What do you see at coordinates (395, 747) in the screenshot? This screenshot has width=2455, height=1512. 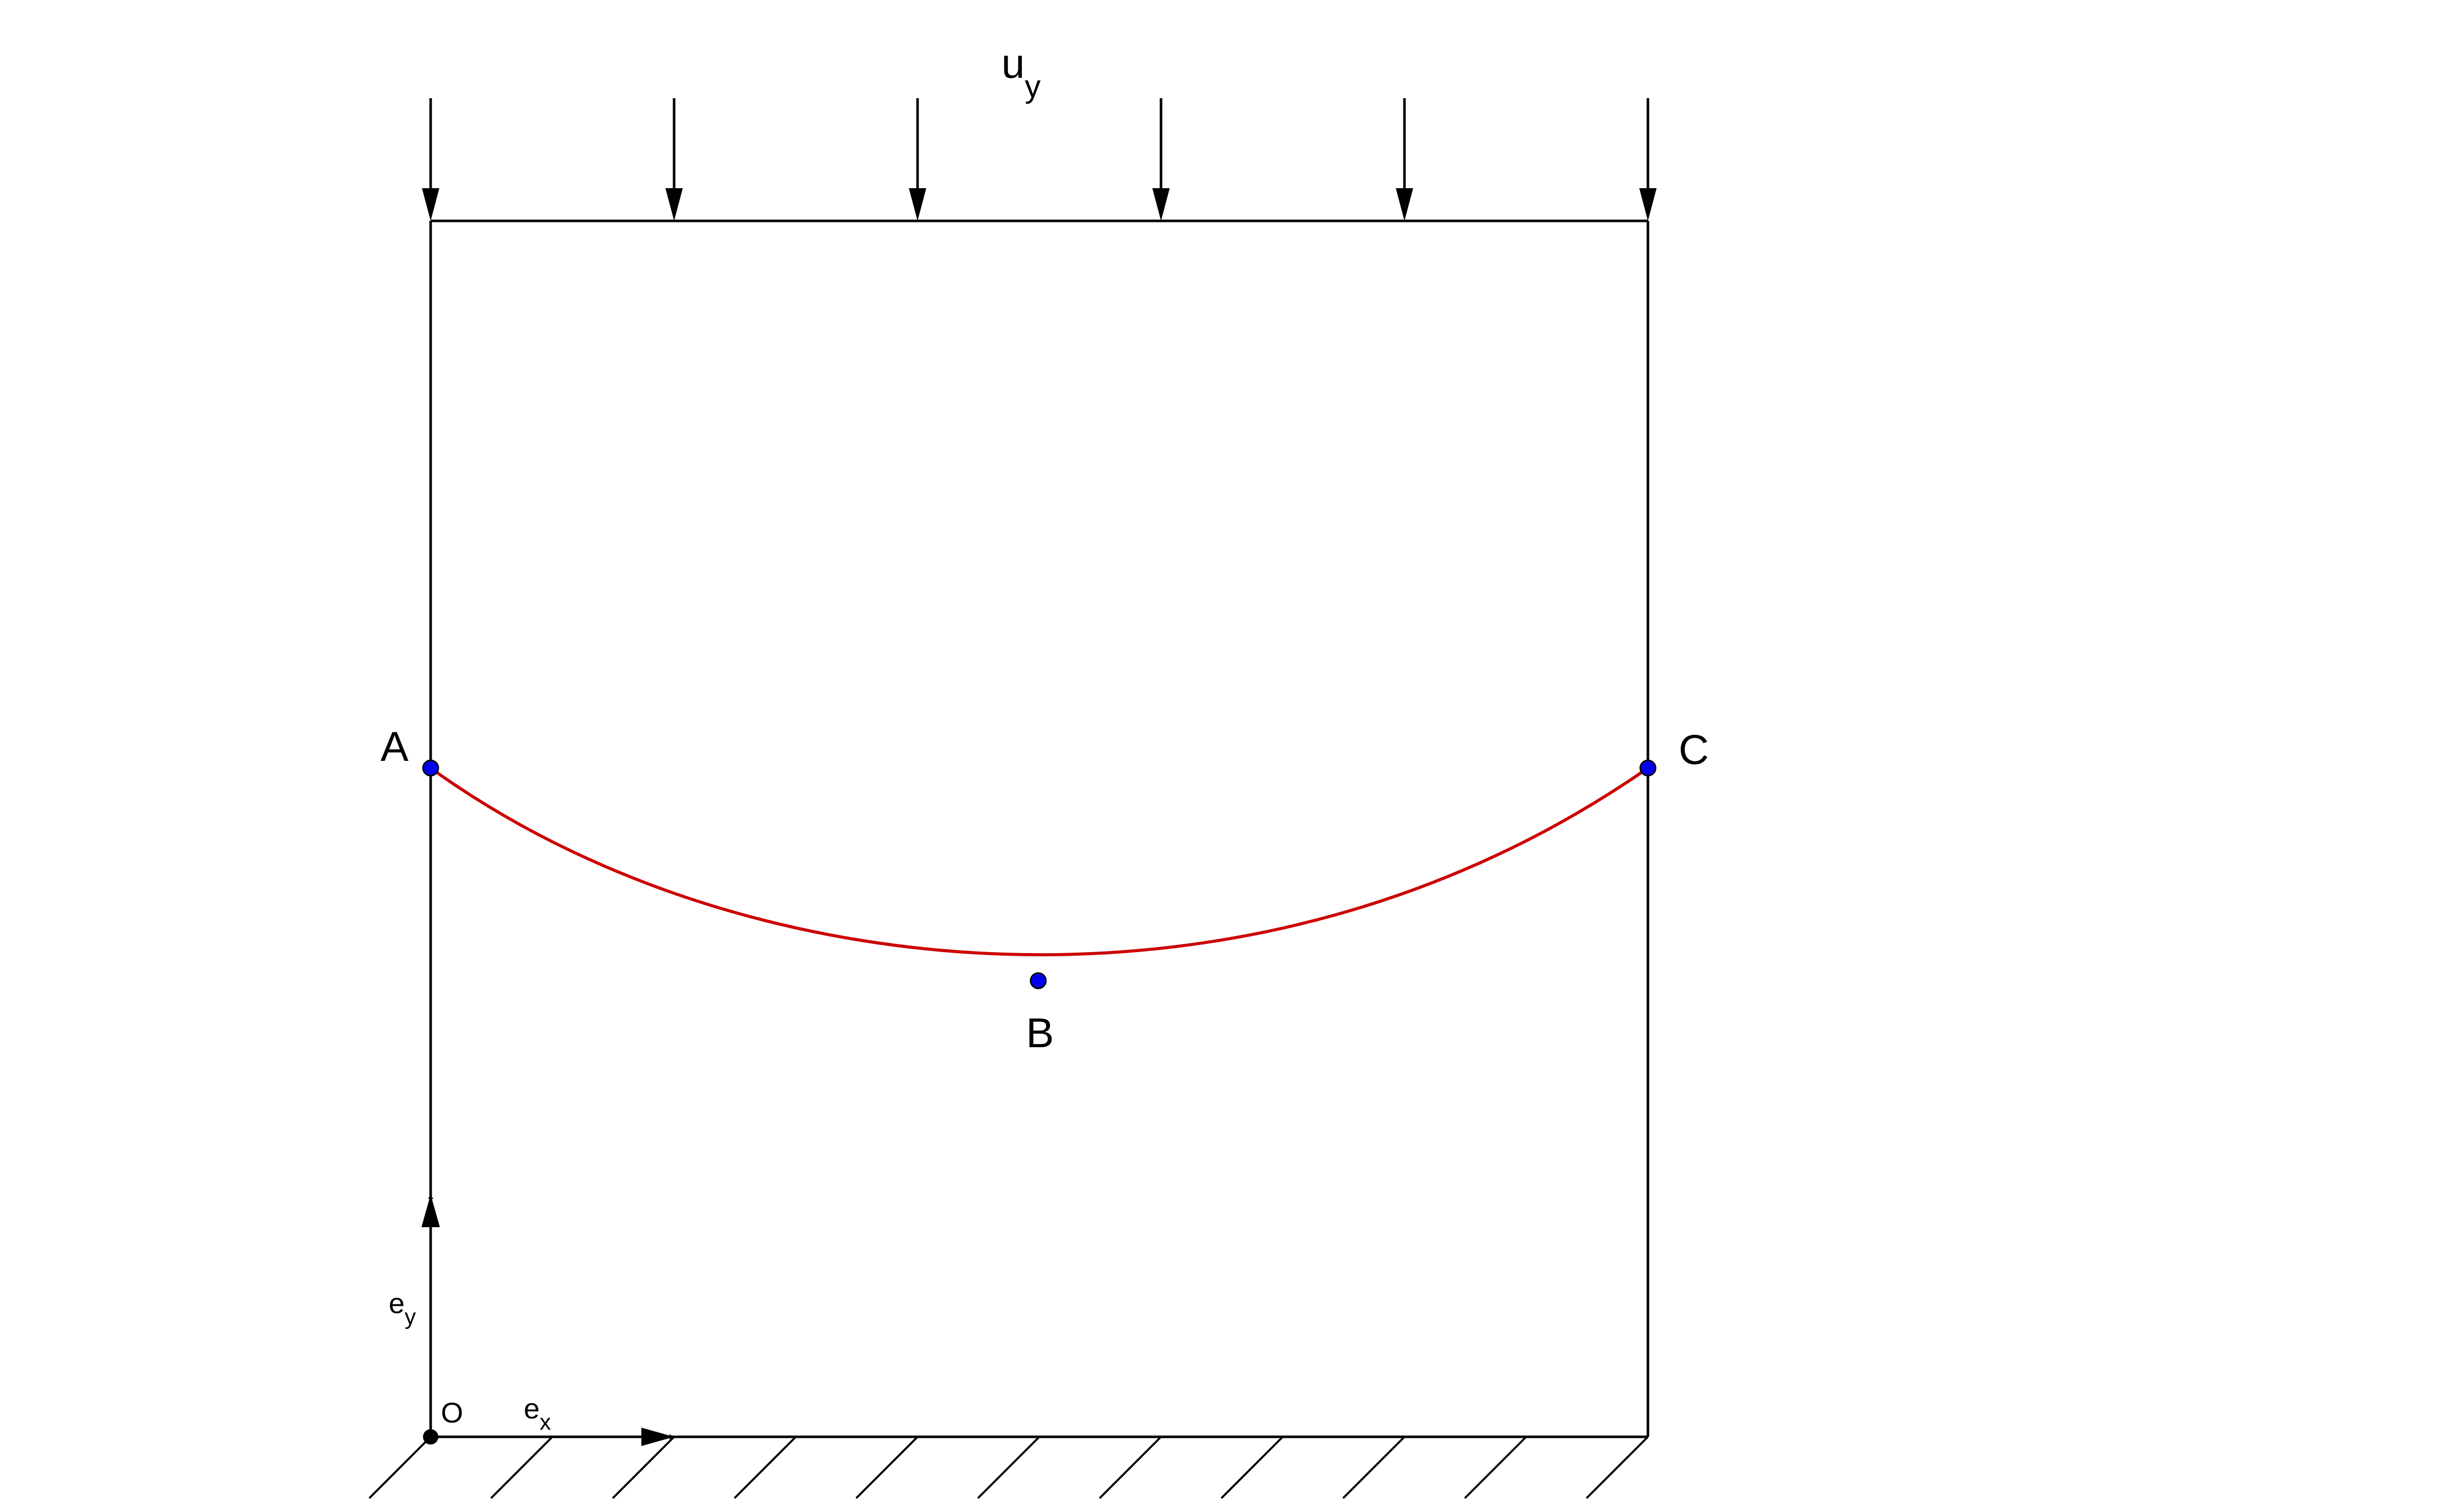 I see `point-a-label: A` at bounding box center [395, 747].